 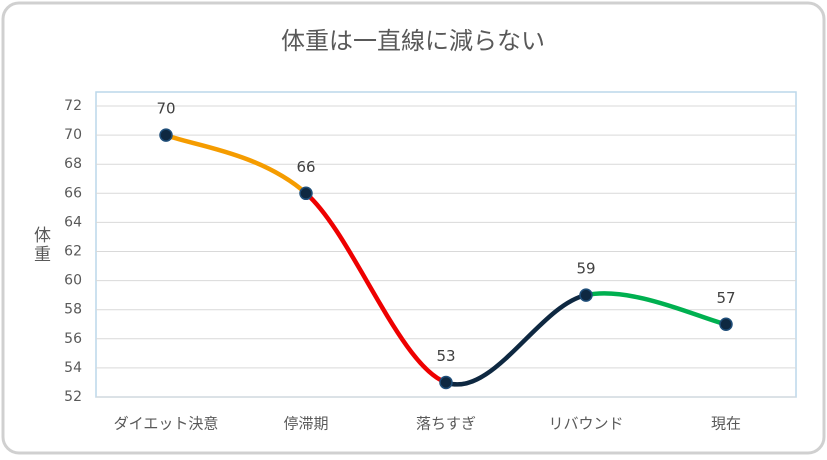 I want to click on data-label: 70, so click(x=165, y=109).